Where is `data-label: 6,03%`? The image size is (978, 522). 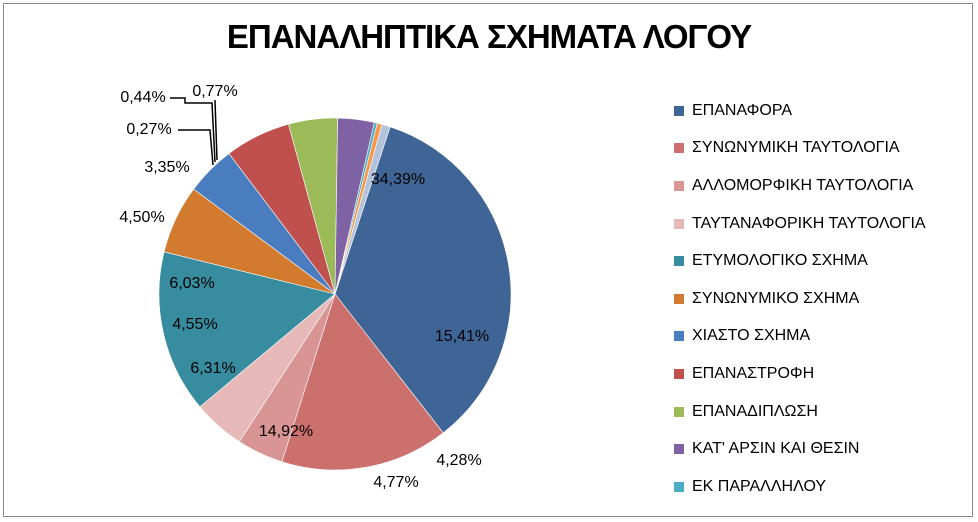
data-label: 6,03% is located at coordinates (191, 283).